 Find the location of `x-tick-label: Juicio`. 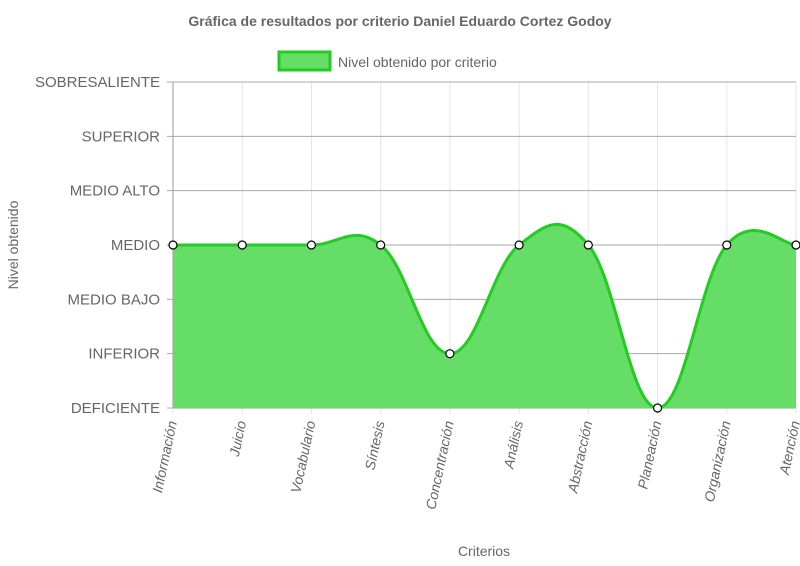

x-tick-label: Juicio is located at coordinates (237, 439).